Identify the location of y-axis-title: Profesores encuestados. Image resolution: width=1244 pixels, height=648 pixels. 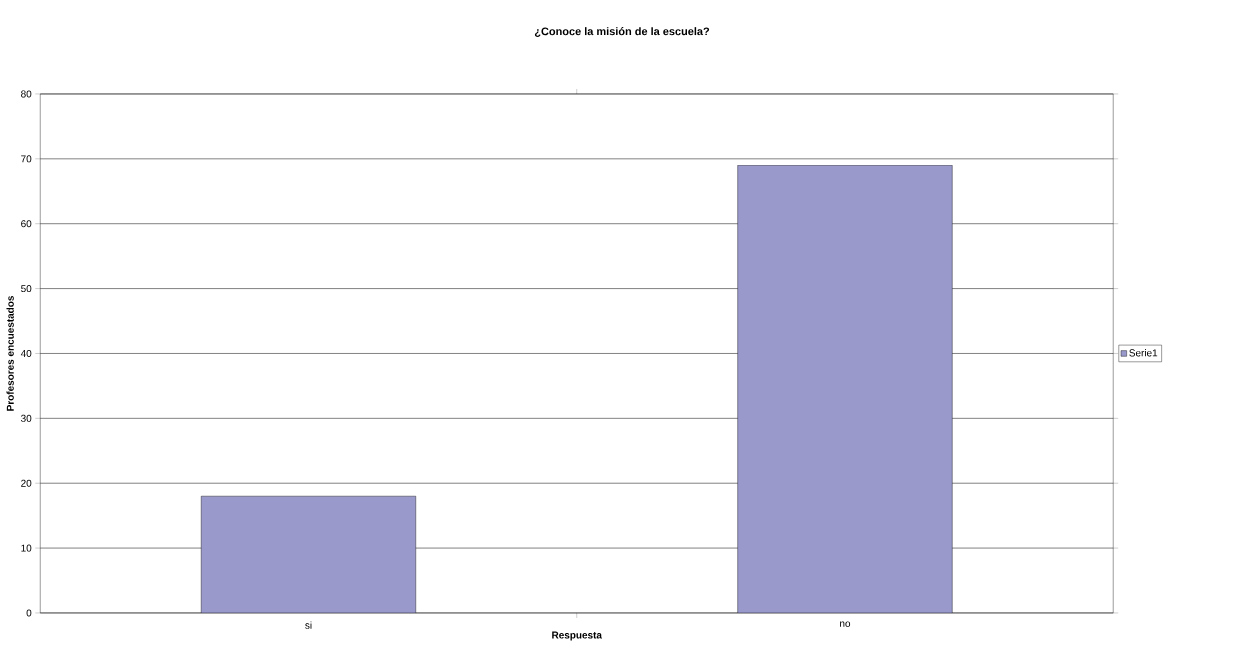
(10, 353).